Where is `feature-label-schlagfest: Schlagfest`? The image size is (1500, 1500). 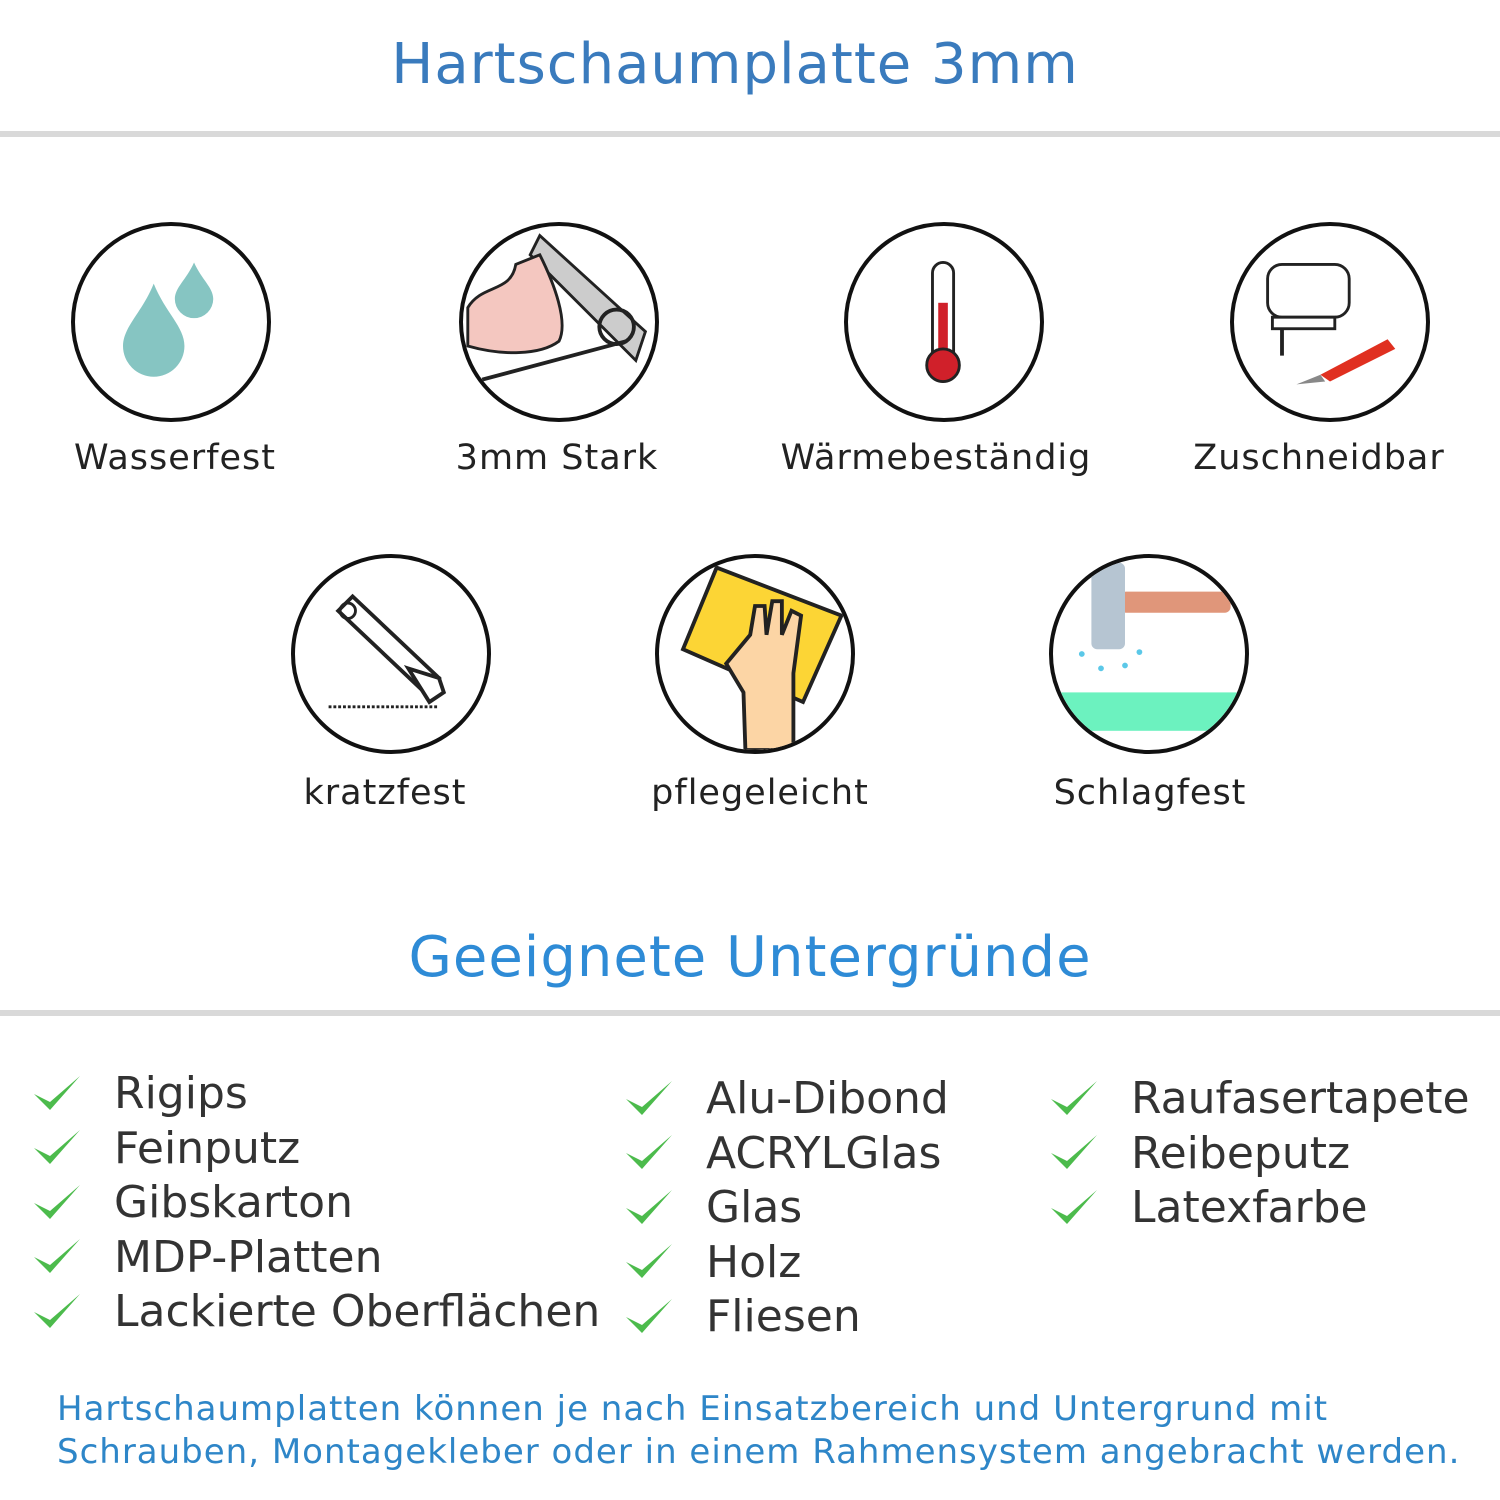
feature-label-schlagfest: Schlagfest is located at coordinates (1150, 793).